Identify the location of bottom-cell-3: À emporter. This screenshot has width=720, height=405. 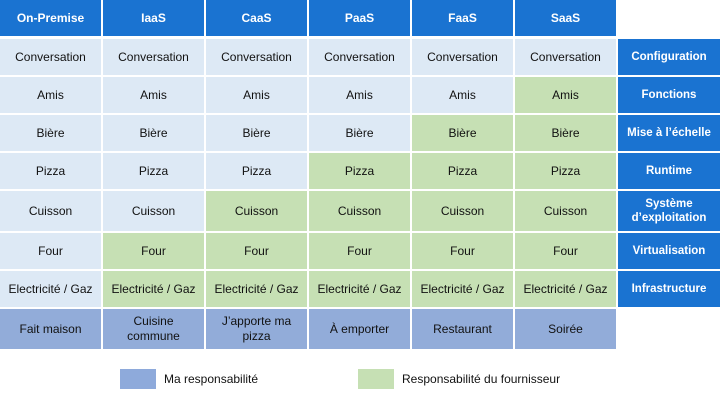
(359, 329).